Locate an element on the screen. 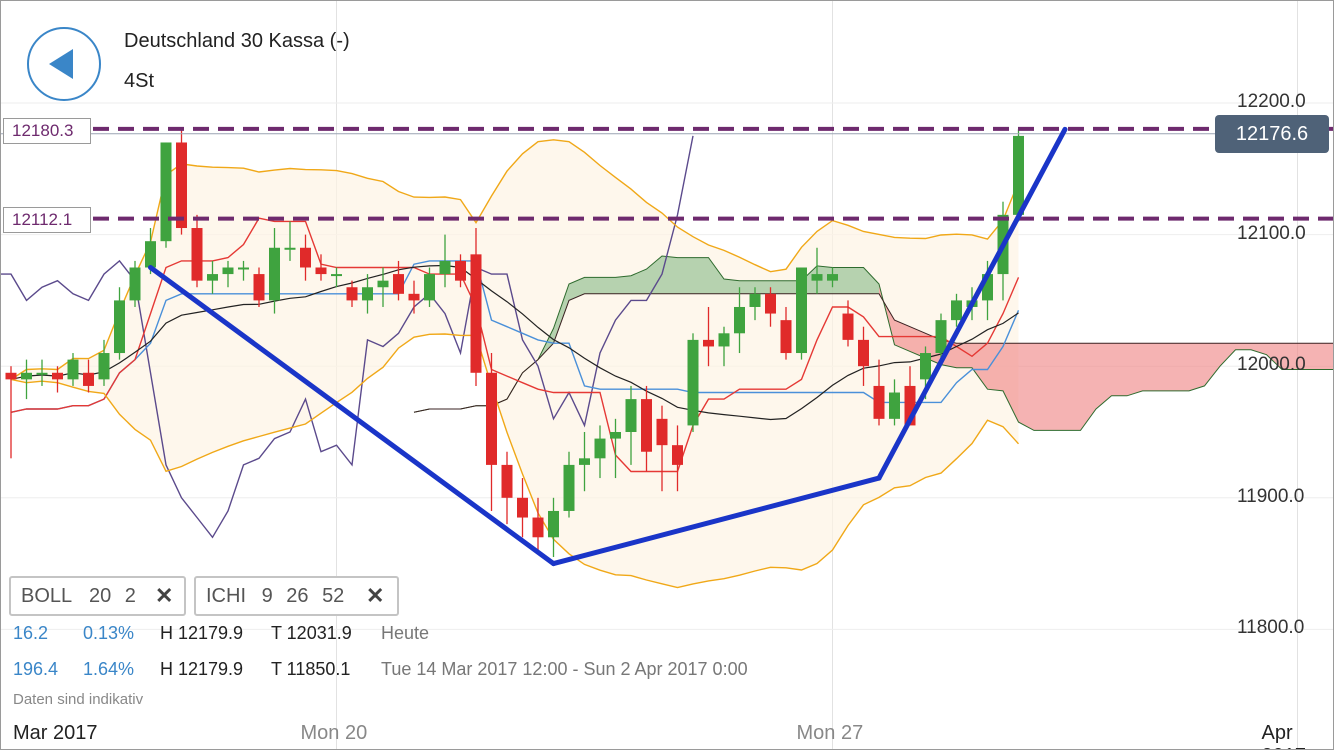 This screenshot has height=750, width=1334. y-tick-label: 12100.0 is located at coordinates (1271, 233).